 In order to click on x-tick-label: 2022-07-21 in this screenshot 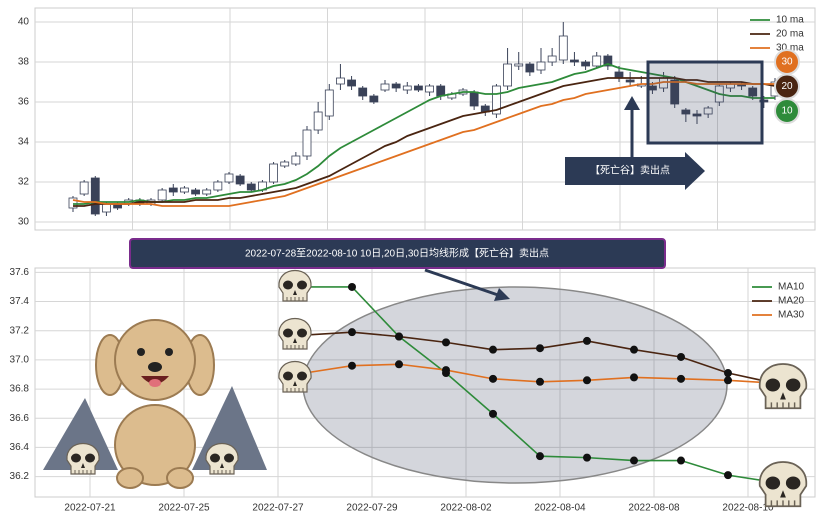, I will do `click(90, 508)`.